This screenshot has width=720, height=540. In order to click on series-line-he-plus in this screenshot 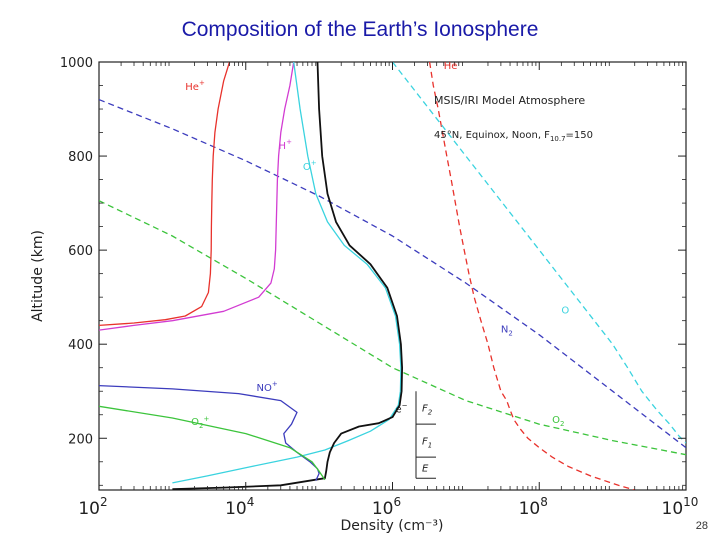, I will do `click(165, 194)`.